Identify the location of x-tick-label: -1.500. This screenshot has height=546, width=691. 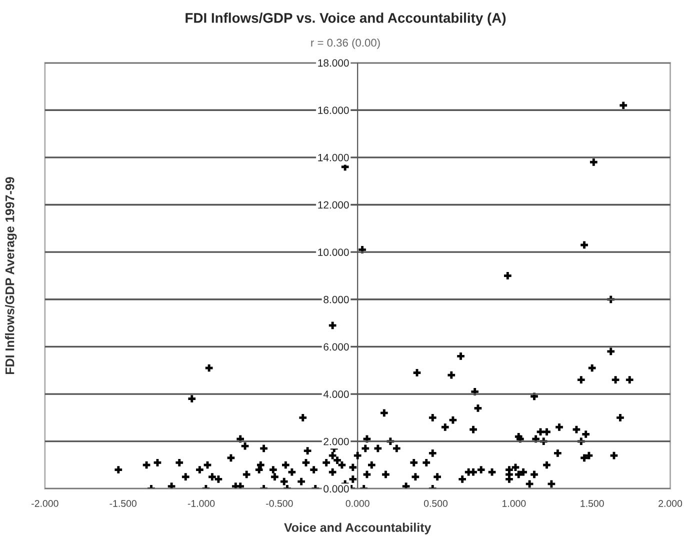
(123, 503).